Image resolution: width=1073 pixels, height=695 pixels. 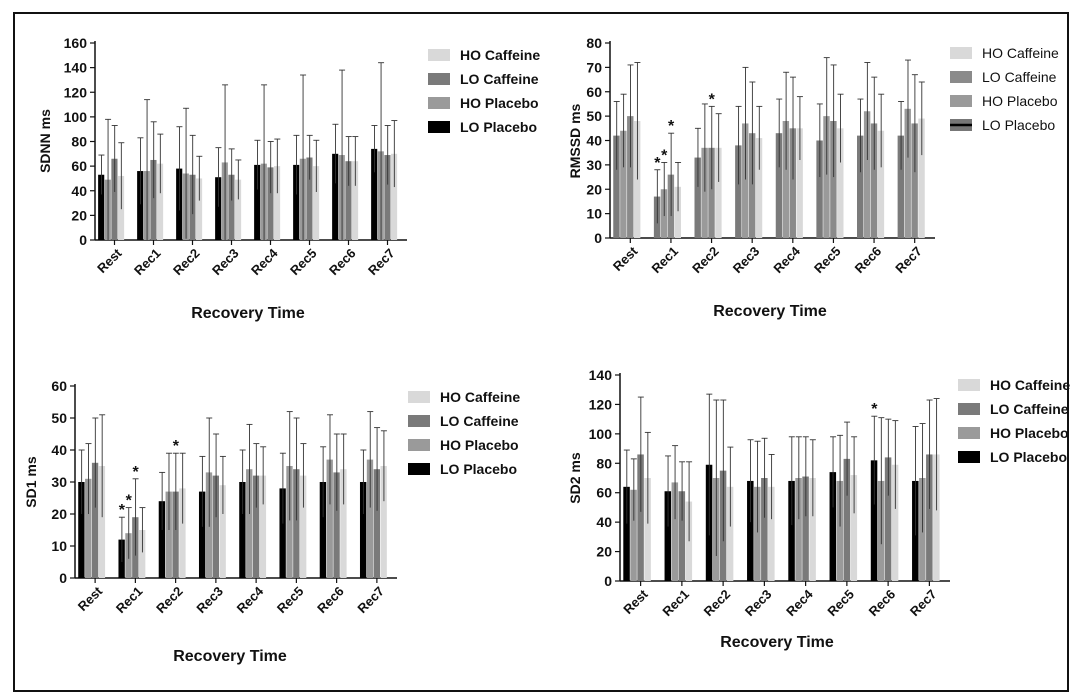 I want to click on y-axis-label: SD2 ms, so click(x=575, y=478).